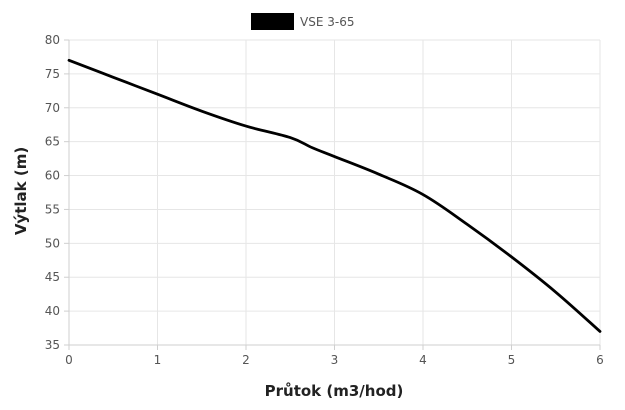 The height and width of the screenshot is (410, 625). I want to click on y-tick-label: 55, so click(52, 209).